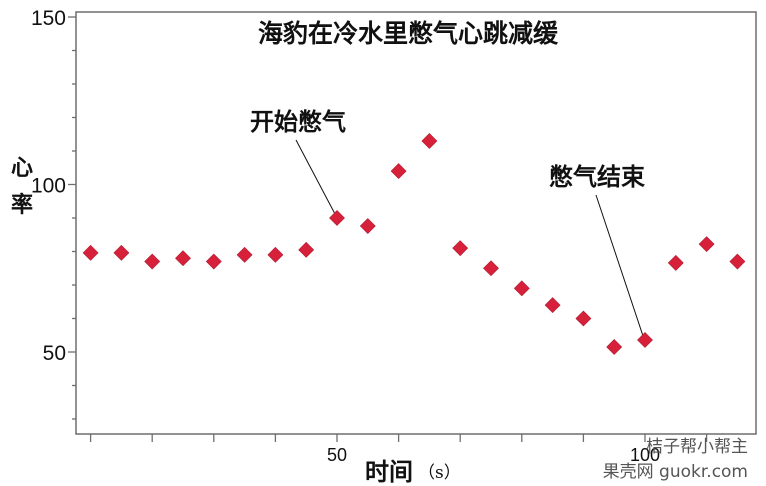 The width and height of the screenshot is (766, 486). I want to click on y-tick-label: 100, so click(48, 186).